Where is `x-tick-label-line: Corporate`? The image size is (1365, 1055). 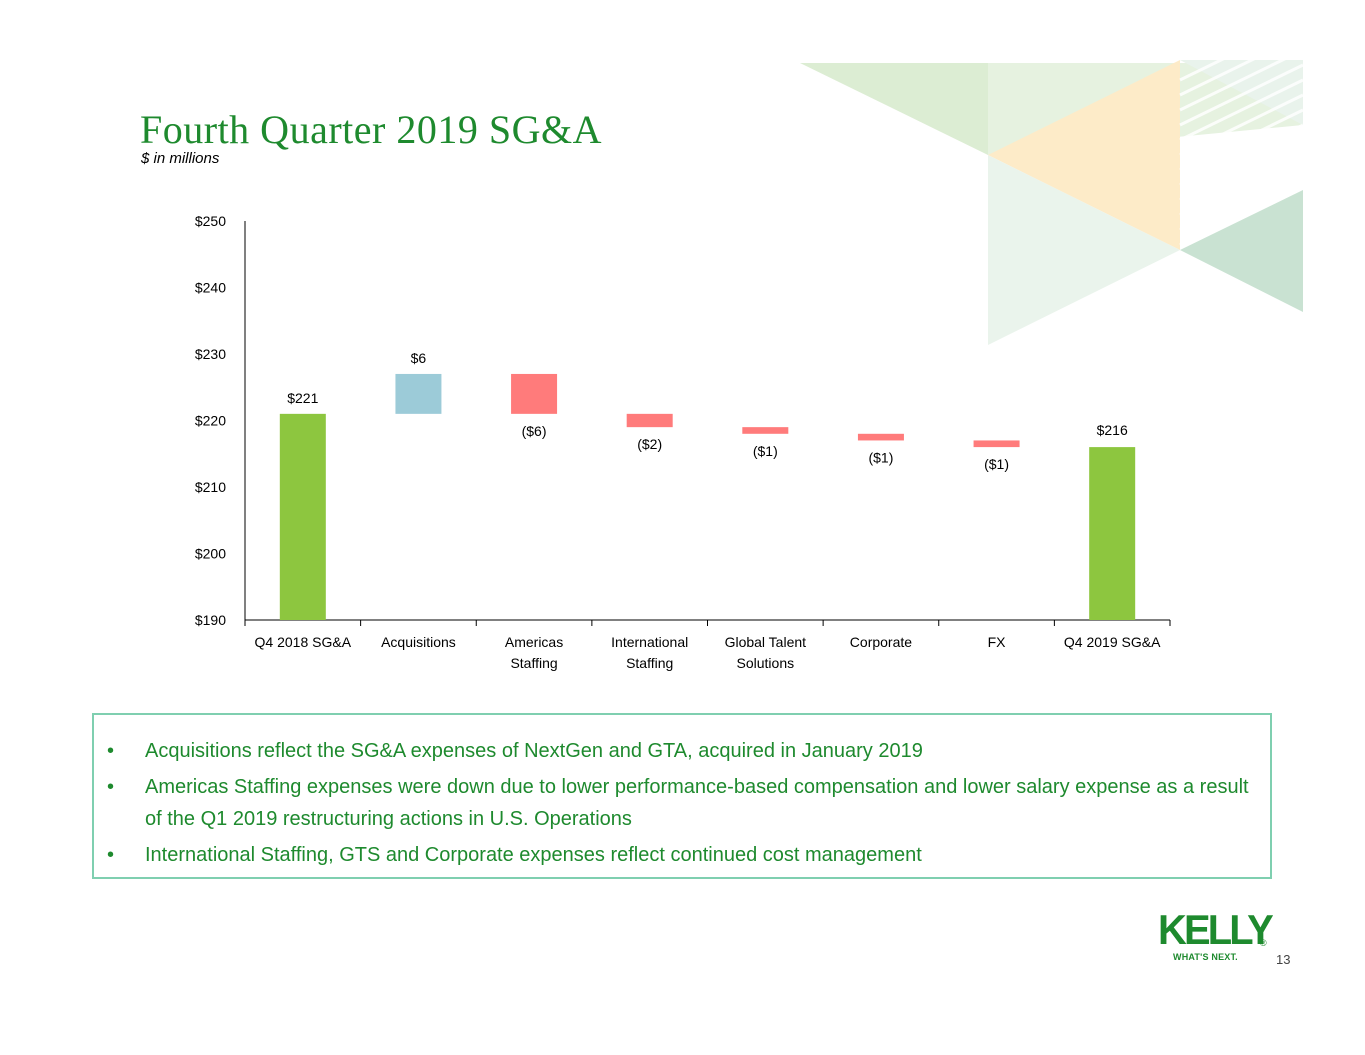 x-tick-label-line: Corporate is located at coordinates (881, 642).